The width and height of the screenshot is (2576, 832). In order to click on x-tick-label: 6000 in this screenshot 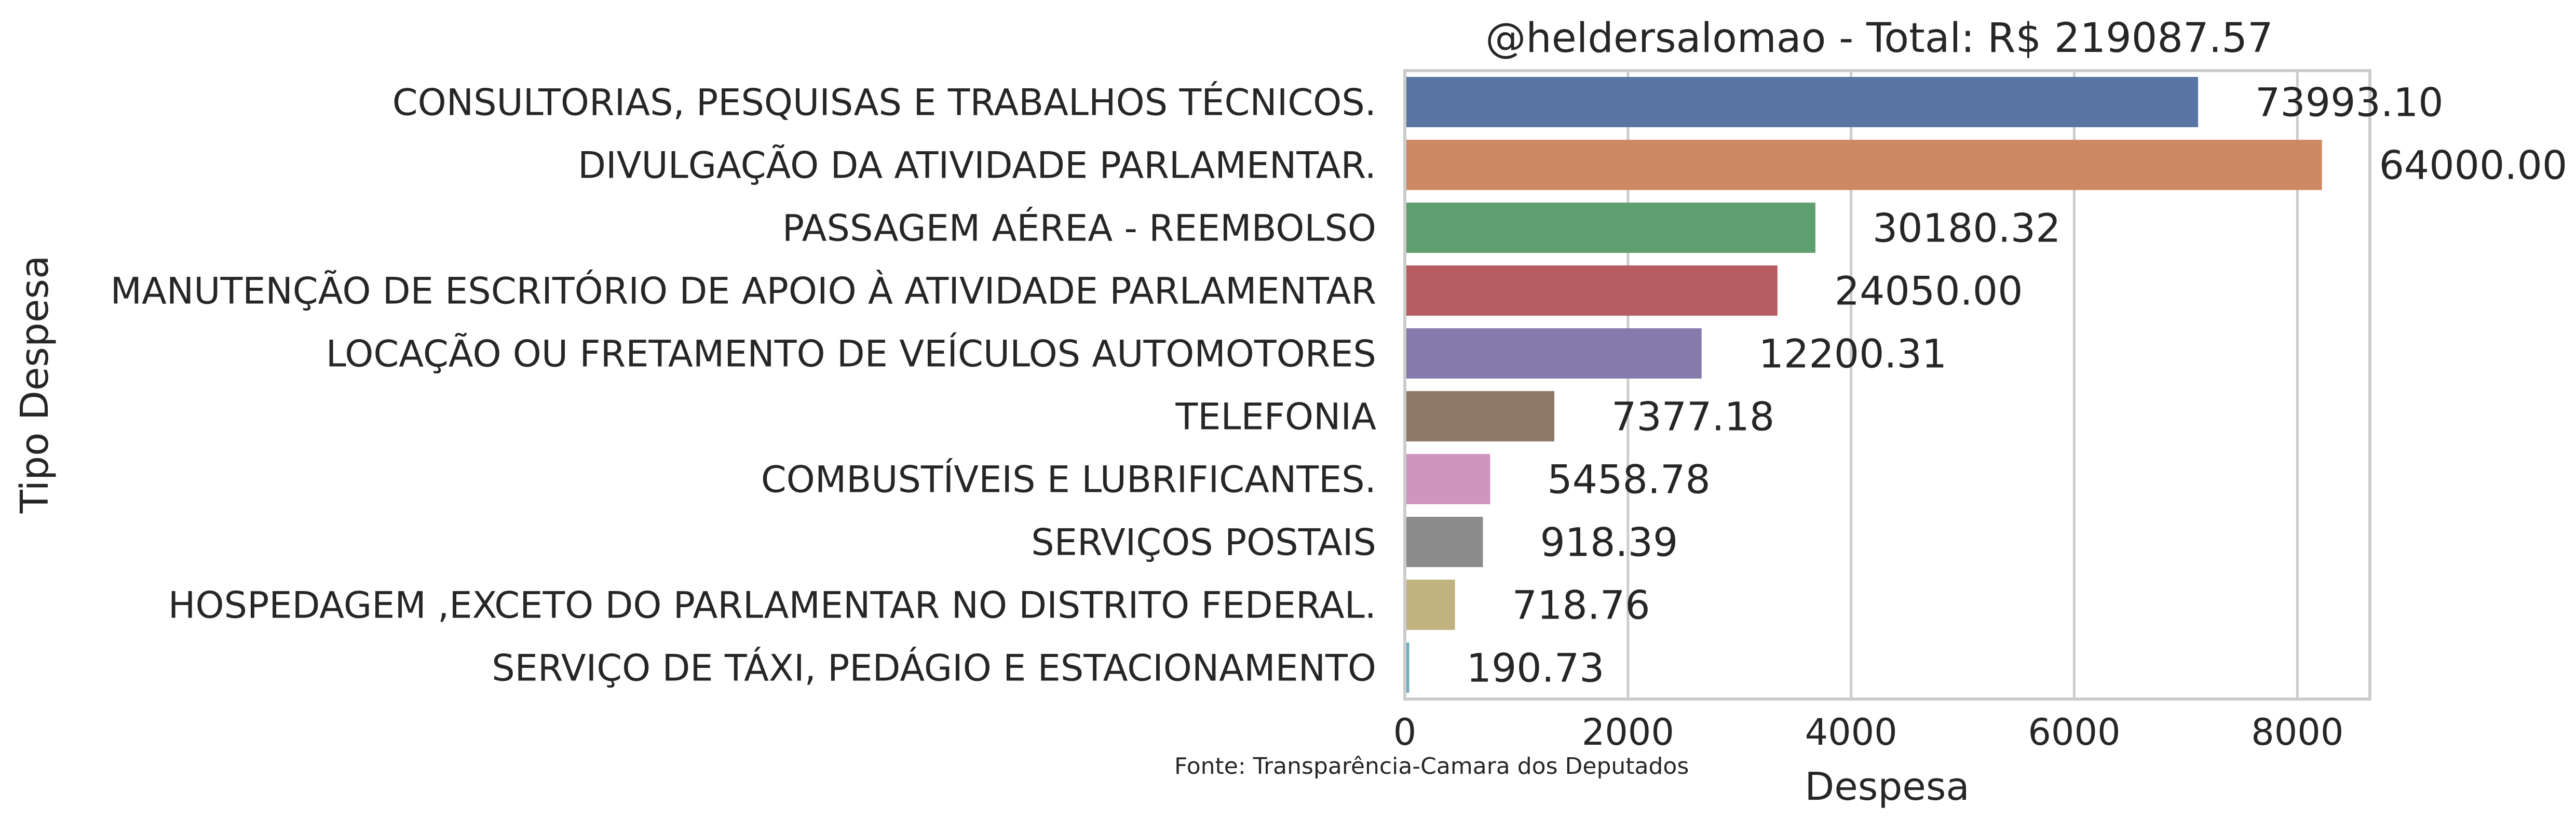, I will do `click(2074, 732)`.